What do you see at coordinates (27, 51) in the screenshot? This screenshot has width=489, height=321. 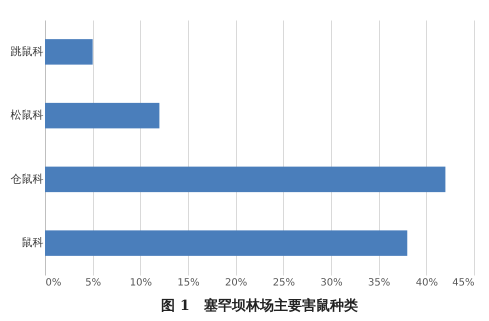 I see `y-tick-label: 跳鼠科` at bounding box center [27, 51].